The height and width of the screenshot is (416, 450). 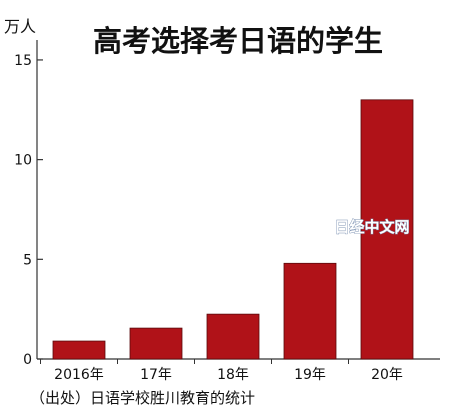 What do you see at coordinates (79, 375) in the screenshot?
I see `x-tick-label: 2016年` at bounding box center [79, 375].